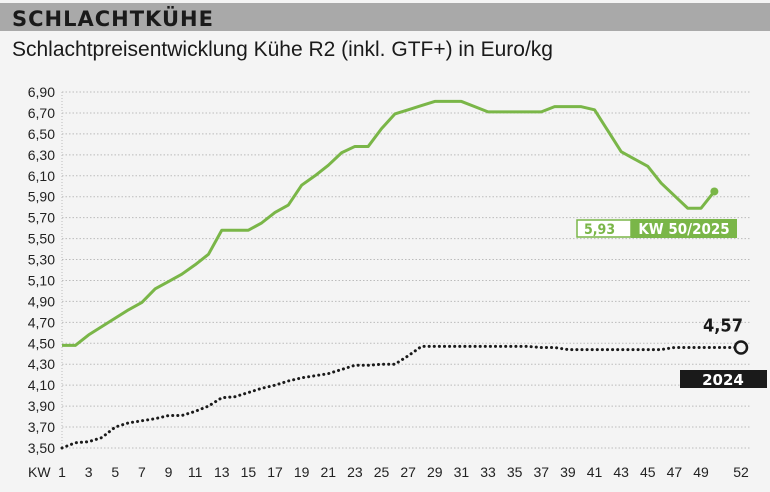 The height and width of the screenshot is (492, 770). What do you see at coordinates (328, 472) in the screenshot?
I see `x-tick-label: 21` at bounding box center [328, 472].